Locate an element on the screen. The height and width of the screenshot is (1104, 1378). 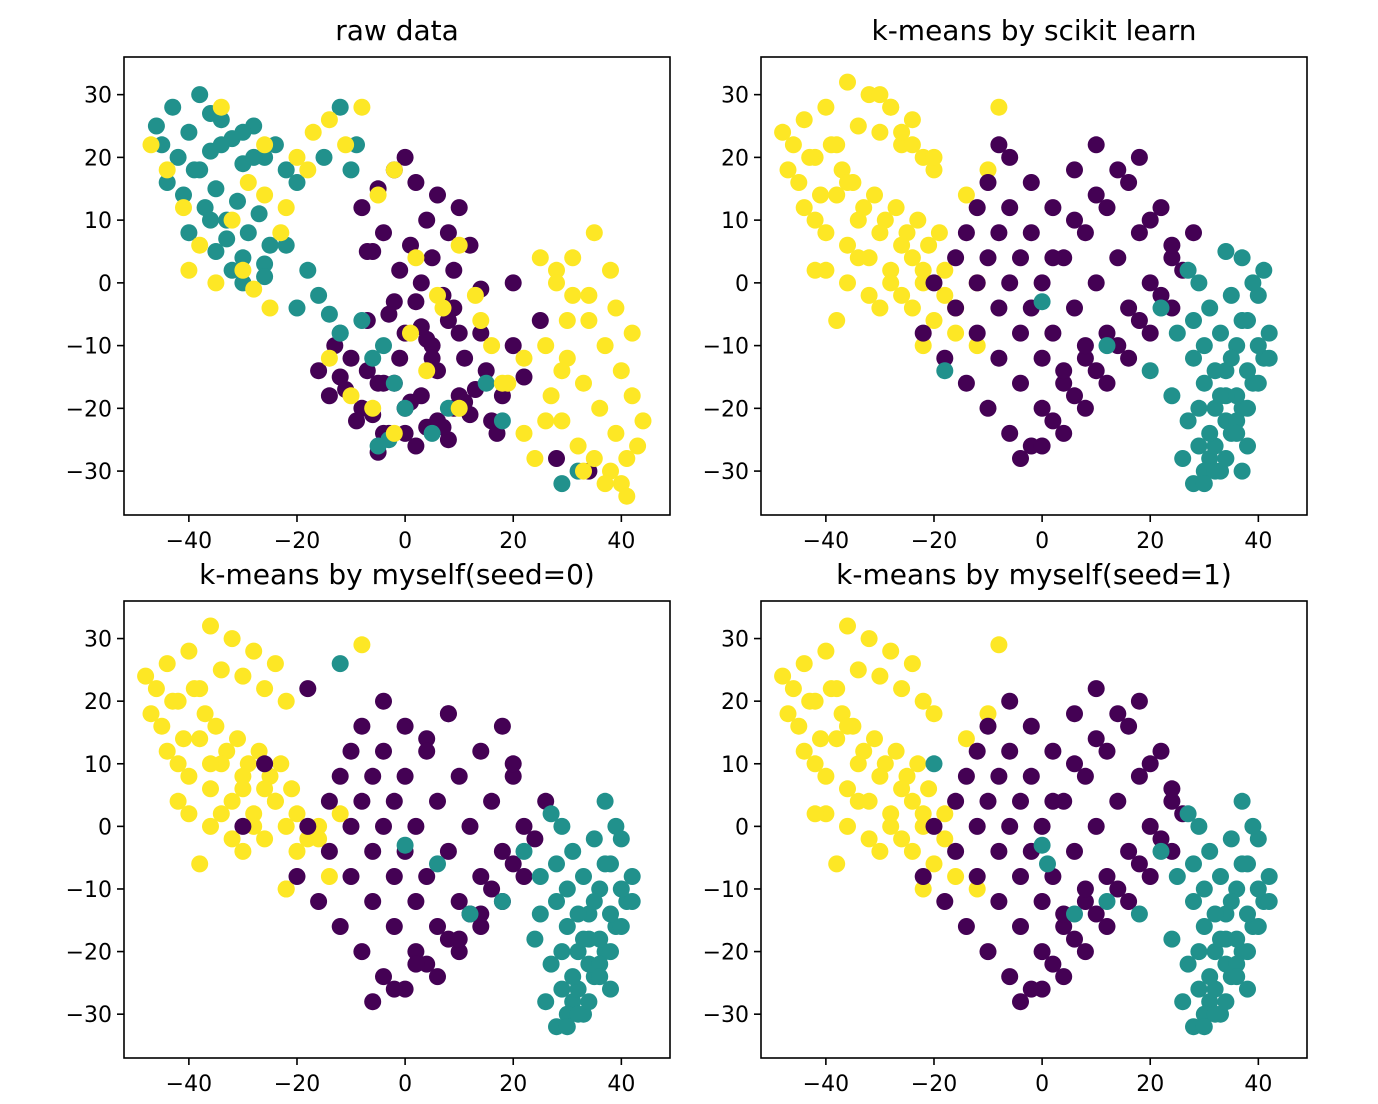
y-tick-label: −10 is located at coordinates (89, 890).